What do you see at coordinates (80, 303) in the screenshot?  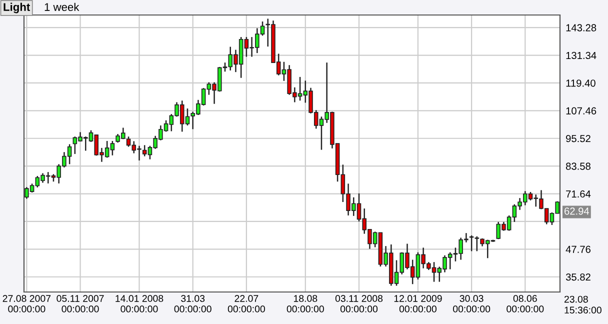 I see `x-tick-label: 05.11 2007 00:00:00` at bounding box center [80, 303].